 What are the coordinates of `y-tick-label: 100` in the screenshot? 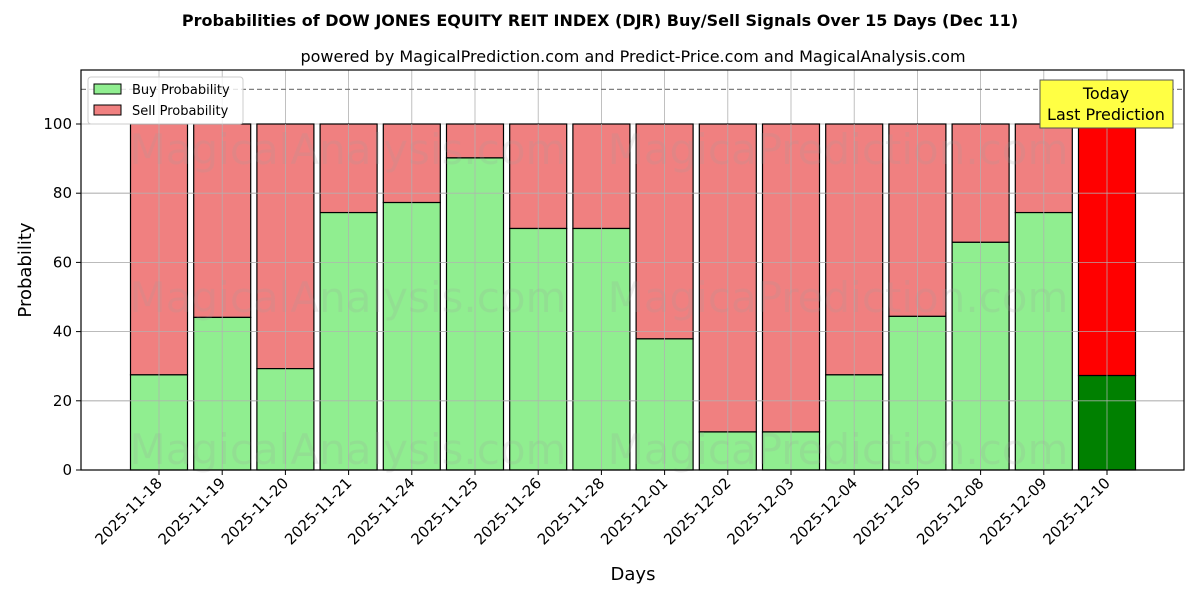 It's located at (57, 124).